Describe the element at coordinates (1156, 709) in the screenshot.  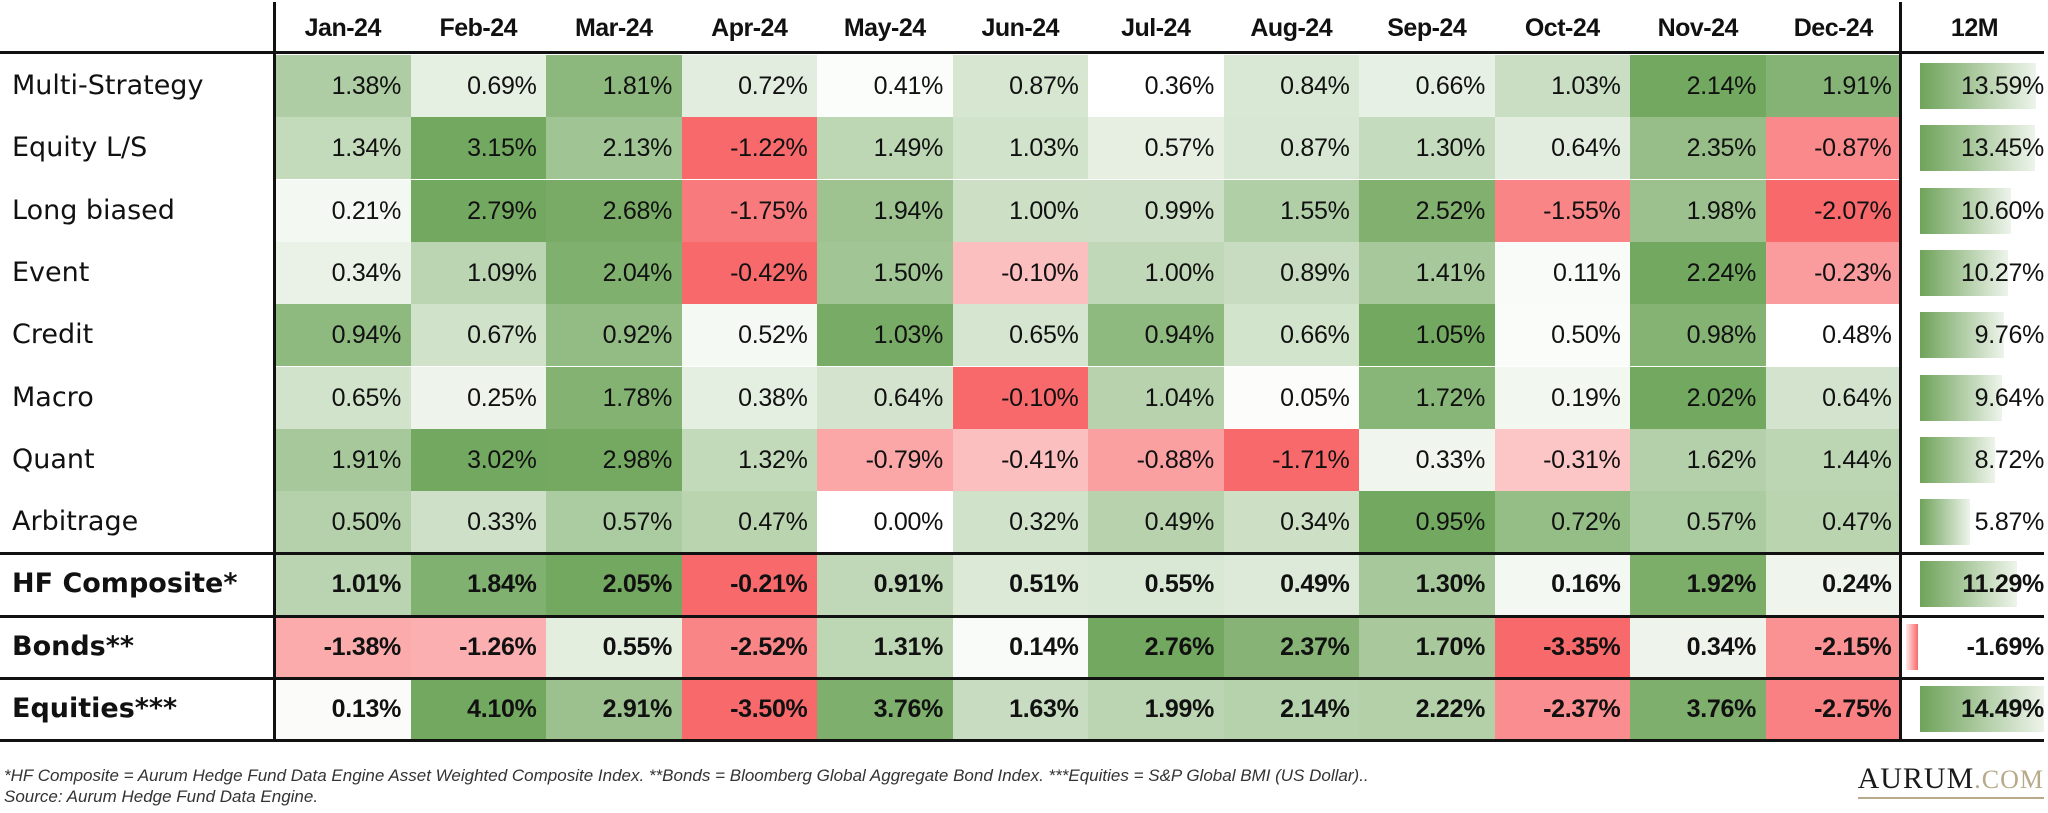
I see `heatmap-cell: 1.99%` at that location.